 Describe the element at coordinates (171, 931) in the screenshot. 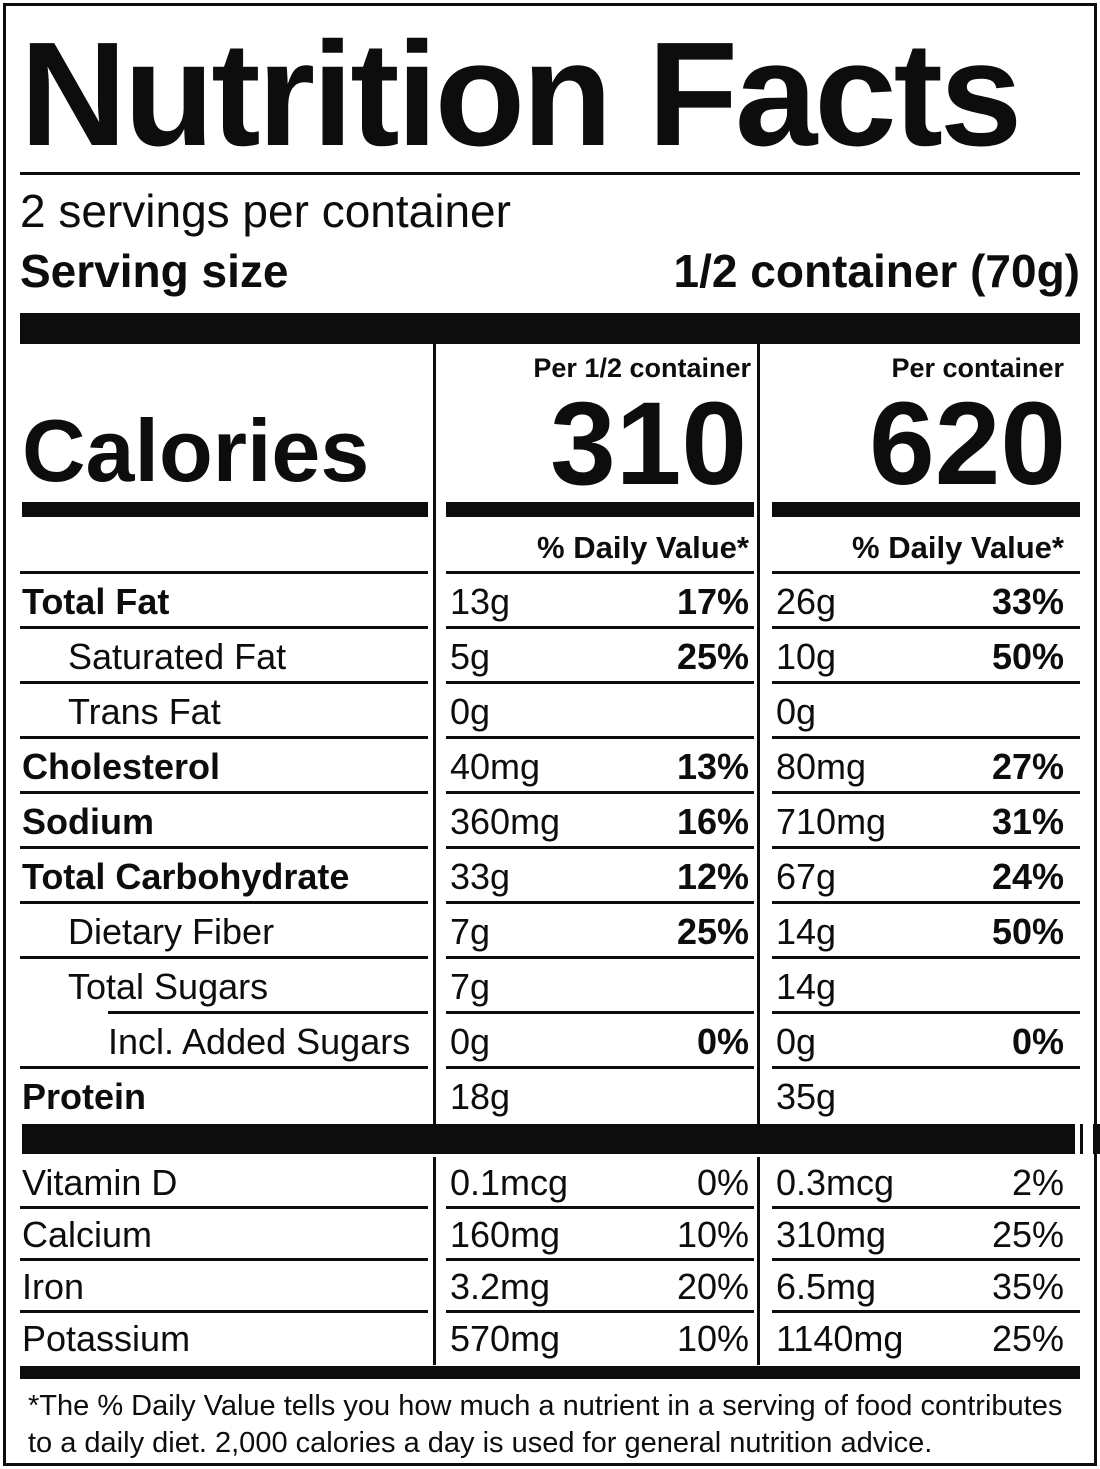

I see `nutrient-name: Dietary Fiber` at that location.